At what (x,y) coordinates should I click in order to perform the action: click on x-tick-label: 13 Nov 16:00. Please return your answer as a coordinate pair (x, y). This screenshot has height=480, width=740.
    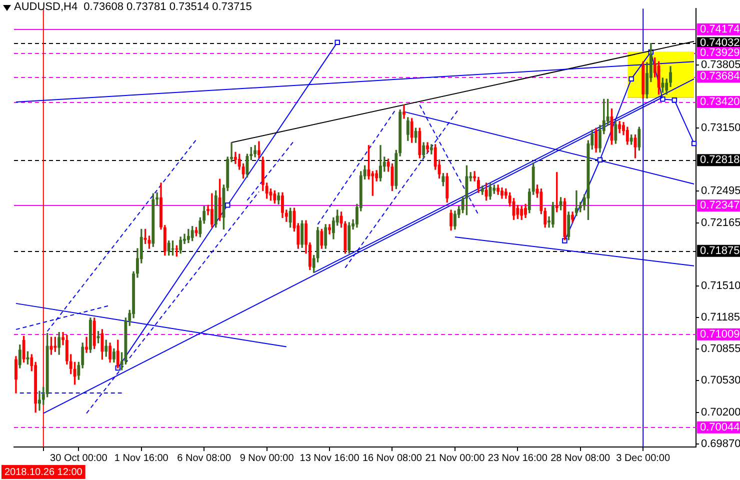
    Looking at the image, I should click on (330, 458).